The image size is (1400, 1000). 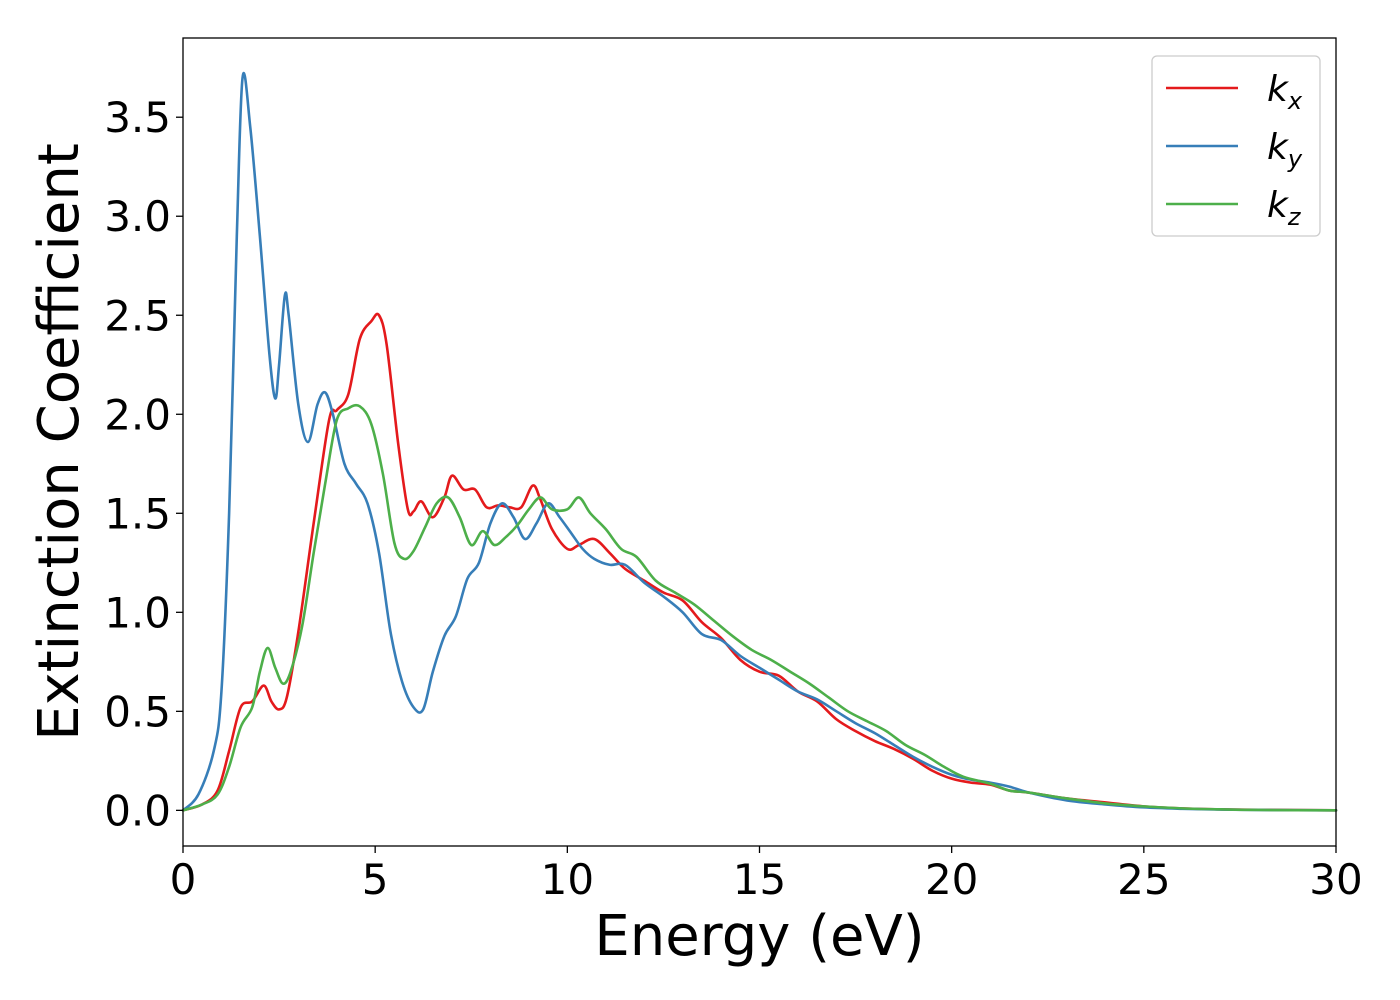 I want to click on x-tick-label: 15, so click(x=759, y=879).